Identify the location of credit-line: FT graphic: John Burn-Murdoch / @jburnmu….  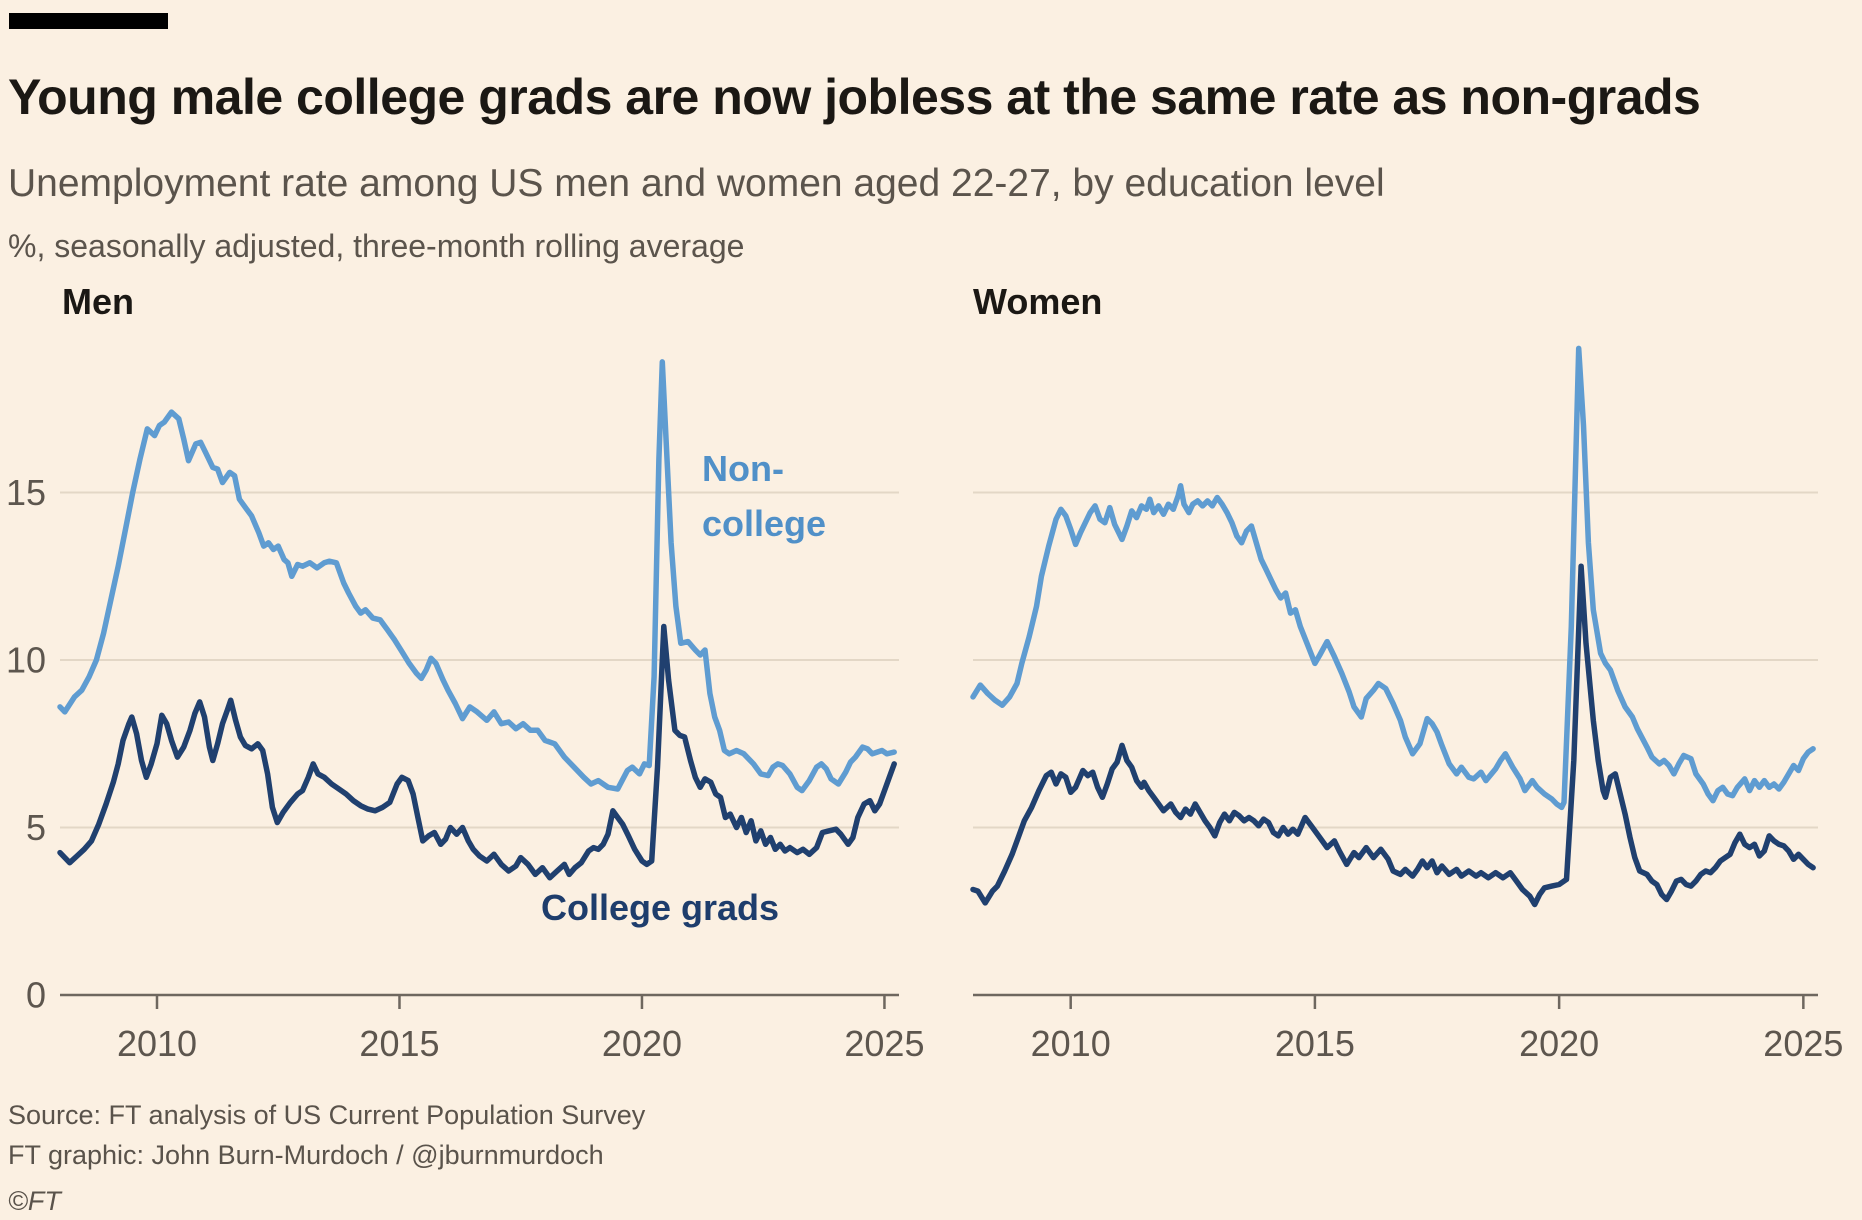
(306, 1154).